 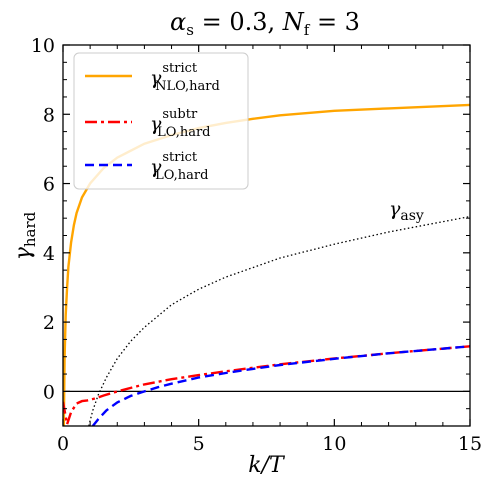 I want to click on asy-annotation: γasy, so click(x=406, y=211).